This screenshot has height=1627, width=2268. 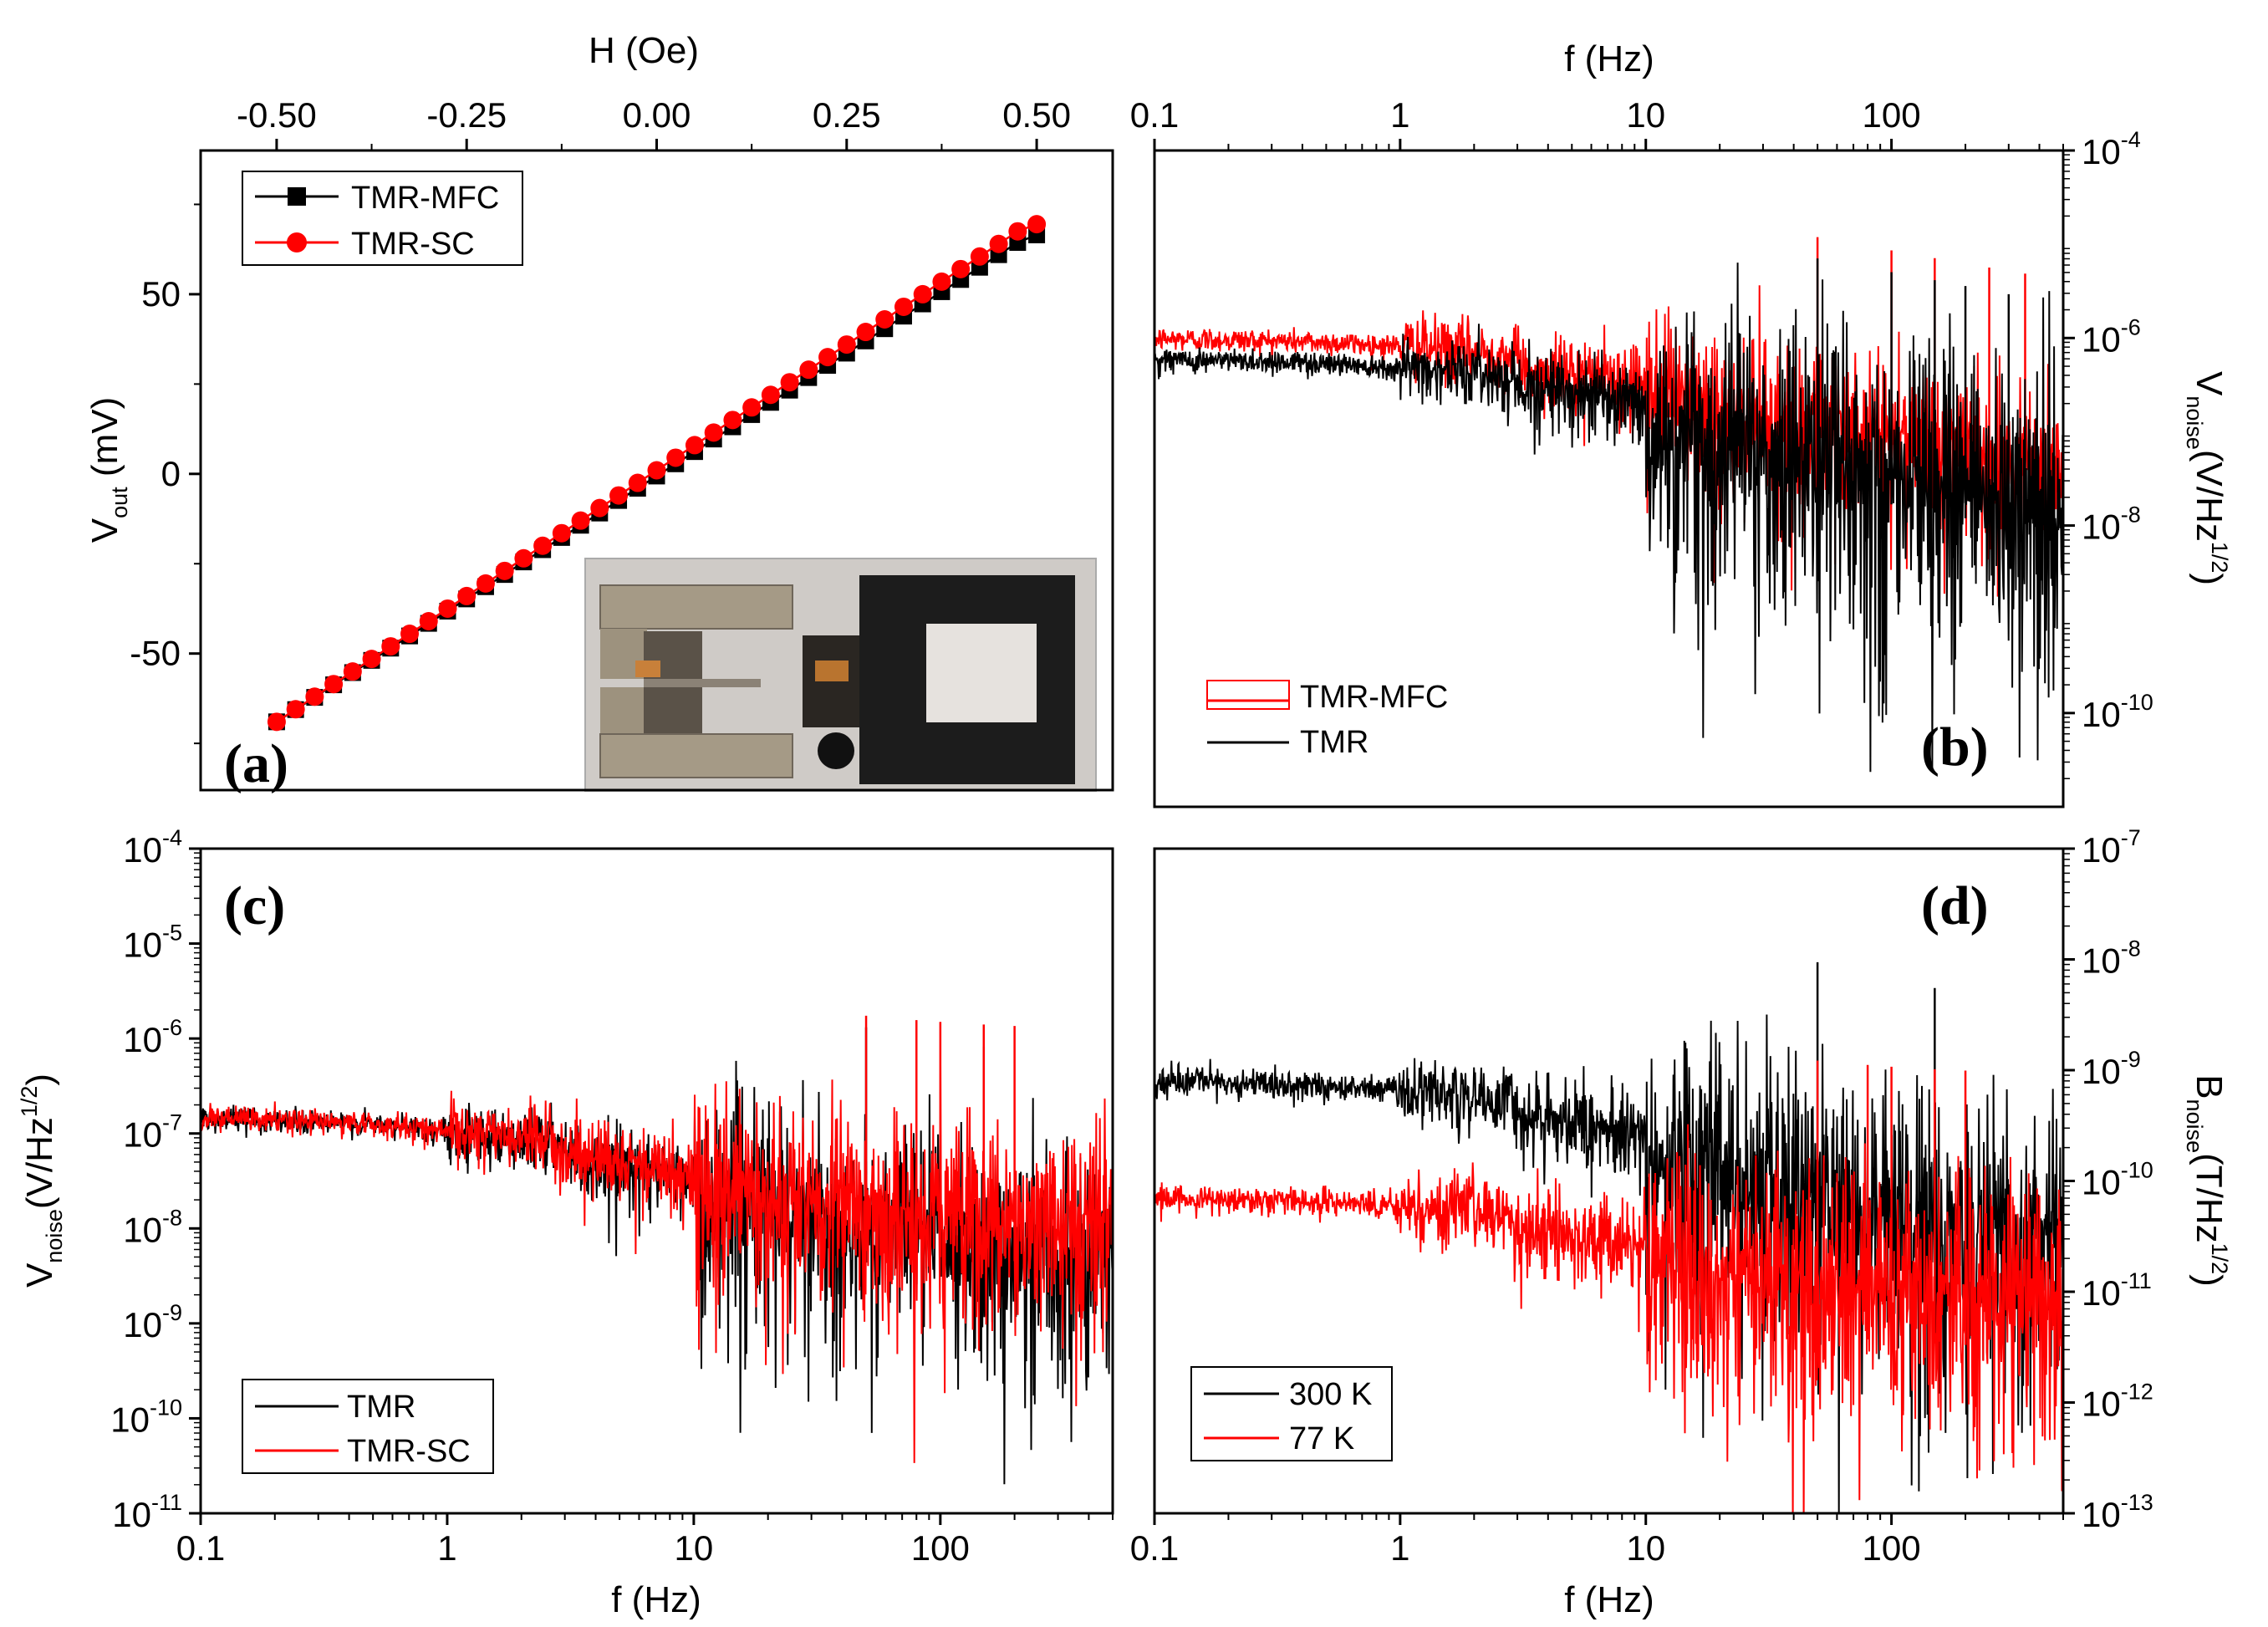 I want to click on panel-d-x-ticks: 0.1 1 10 100, so click(x=1597, y=1540).